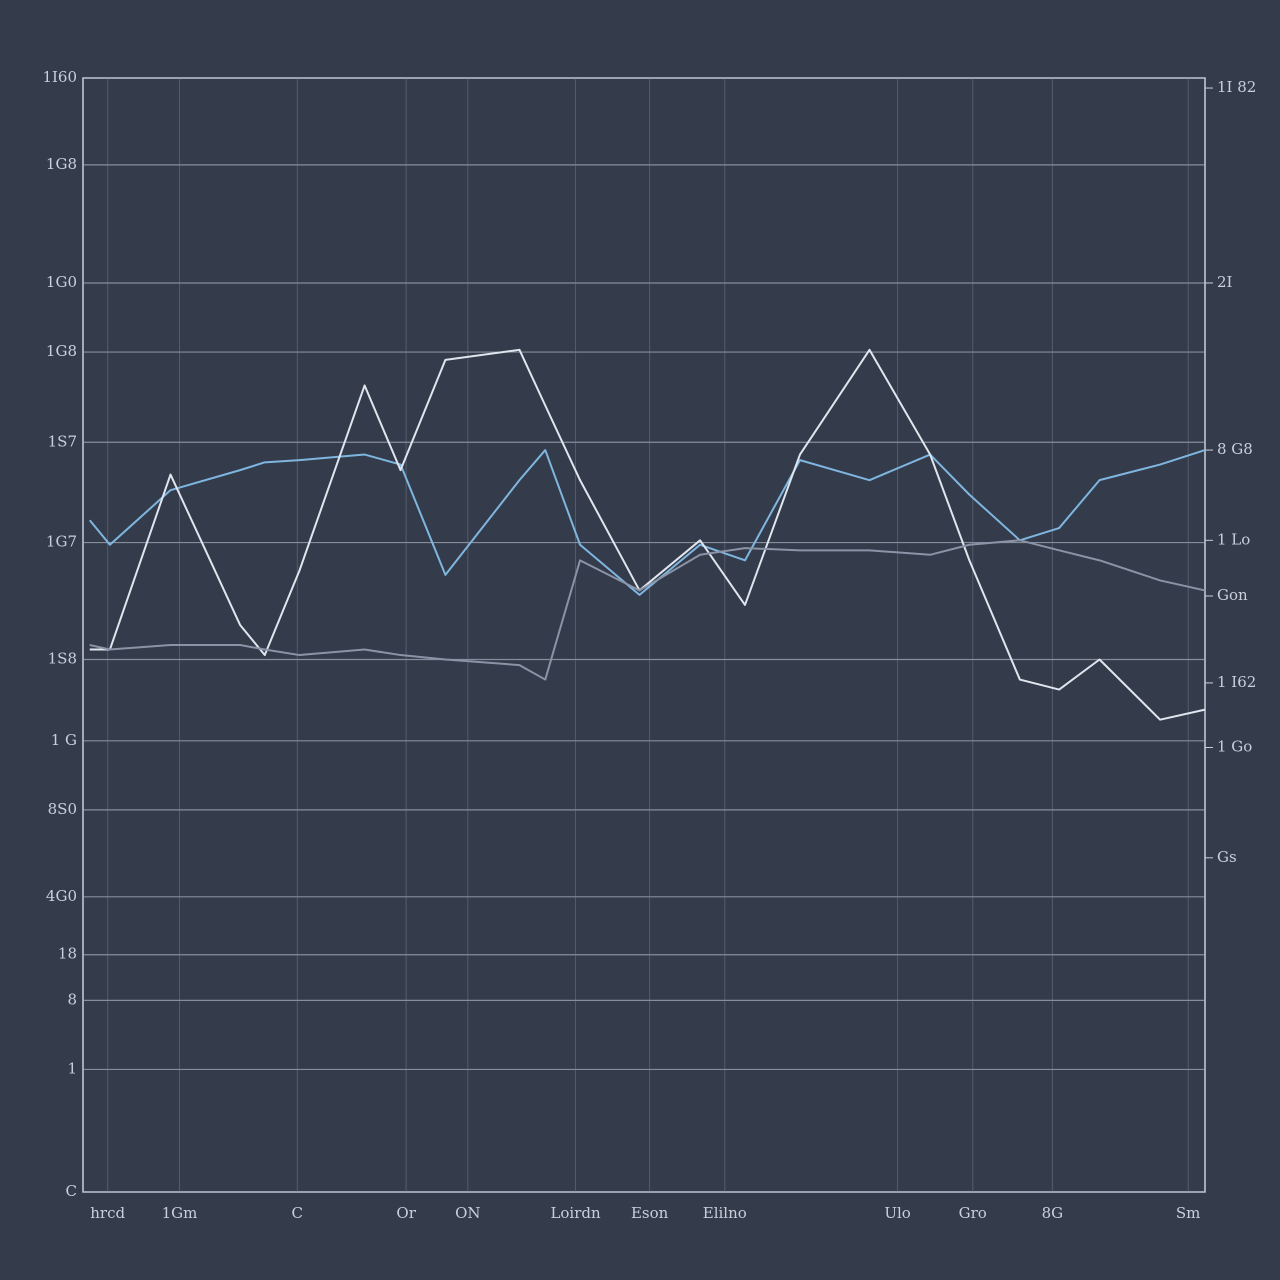 The width and height of the screenshot is (1280, 1280). I want to click on y-tick-label: 8S0, so click(62, 809).